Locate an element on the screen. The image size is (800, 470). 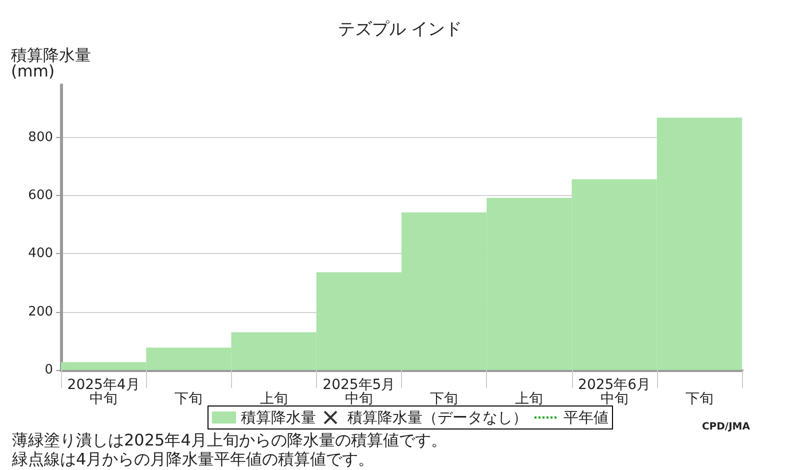
text: CPD/JMA is located at coordinates (726, 427).